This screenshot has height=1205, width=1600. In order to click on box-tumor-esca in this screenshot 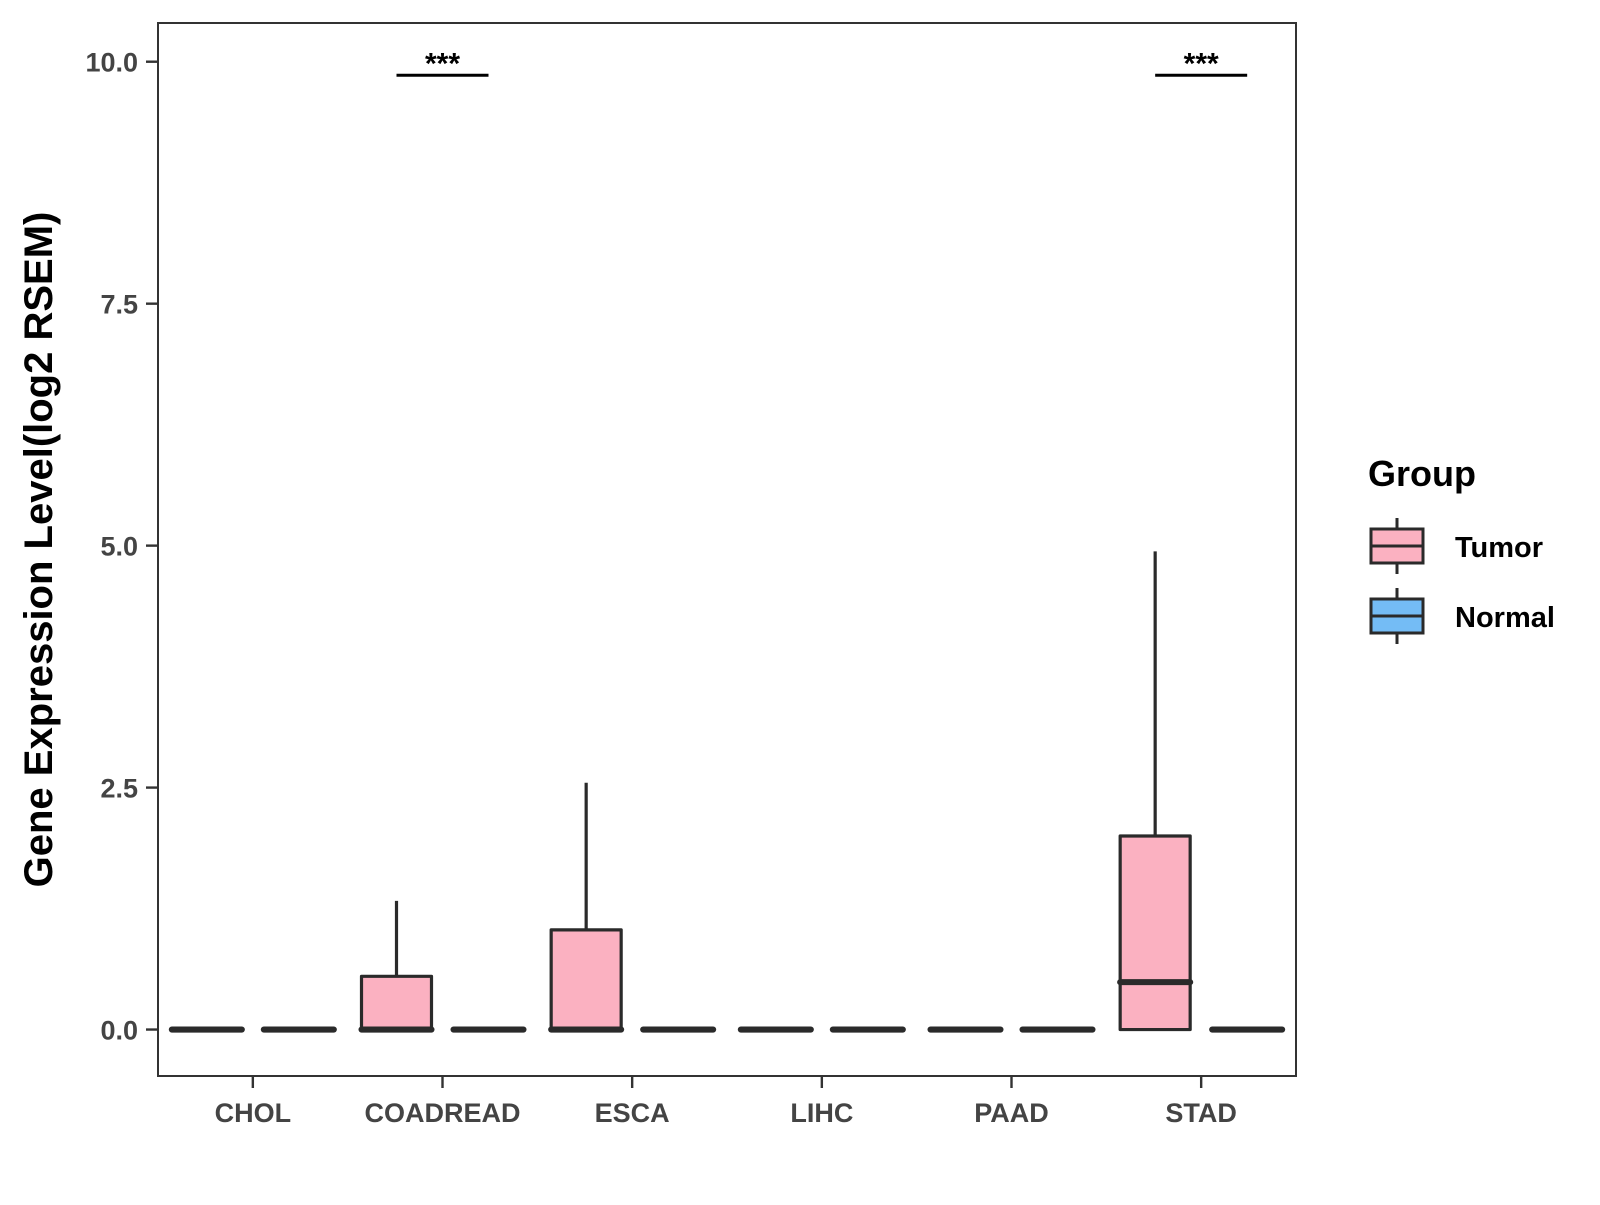, I will do `click(586, 907)`.